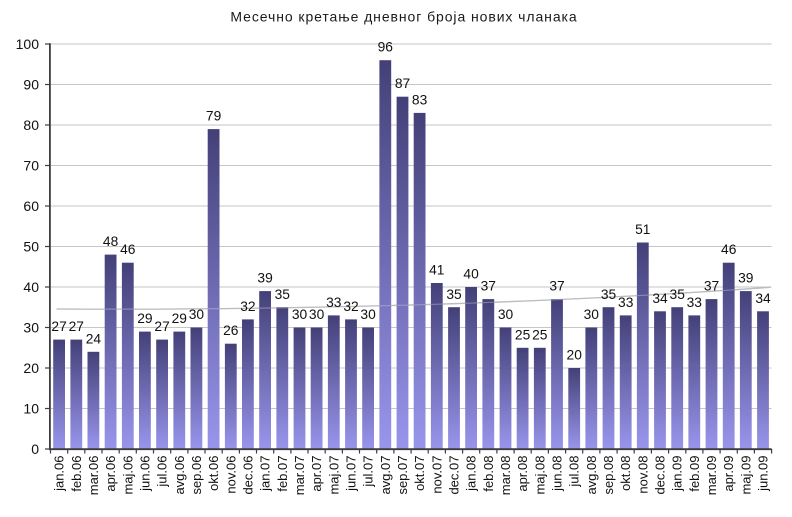  What do you see at coordinates (31, 247) in the screenshot?
I see `svg-text: 50` at bounding box center [31, 247].